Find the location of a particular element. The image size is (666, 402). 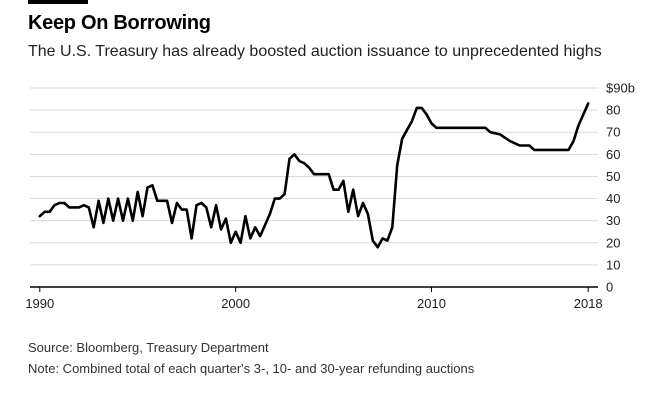

x-tick-label-2000: 2000 is located at coordinates (235, 303).